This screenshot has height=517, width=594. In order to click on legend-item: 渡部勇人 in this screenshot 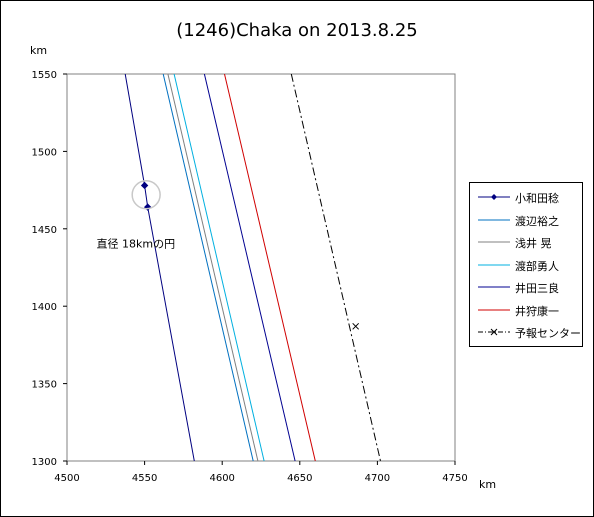, I will do `click(526, 265)`.